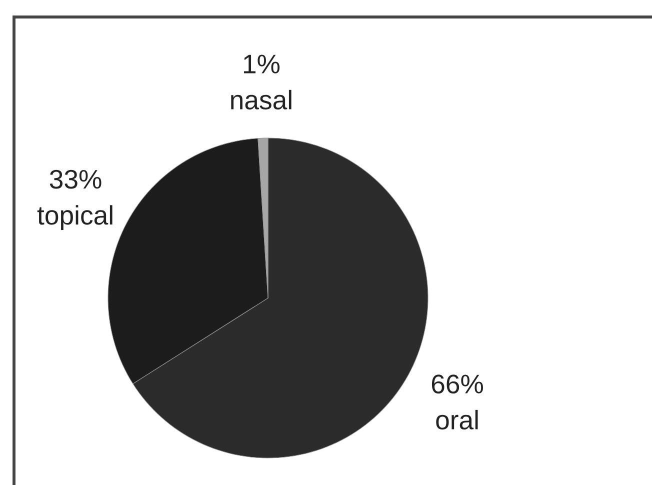  Describe the element at coordinates (457, 420) in the screenshot. I see `slice-label: oral` at that location.